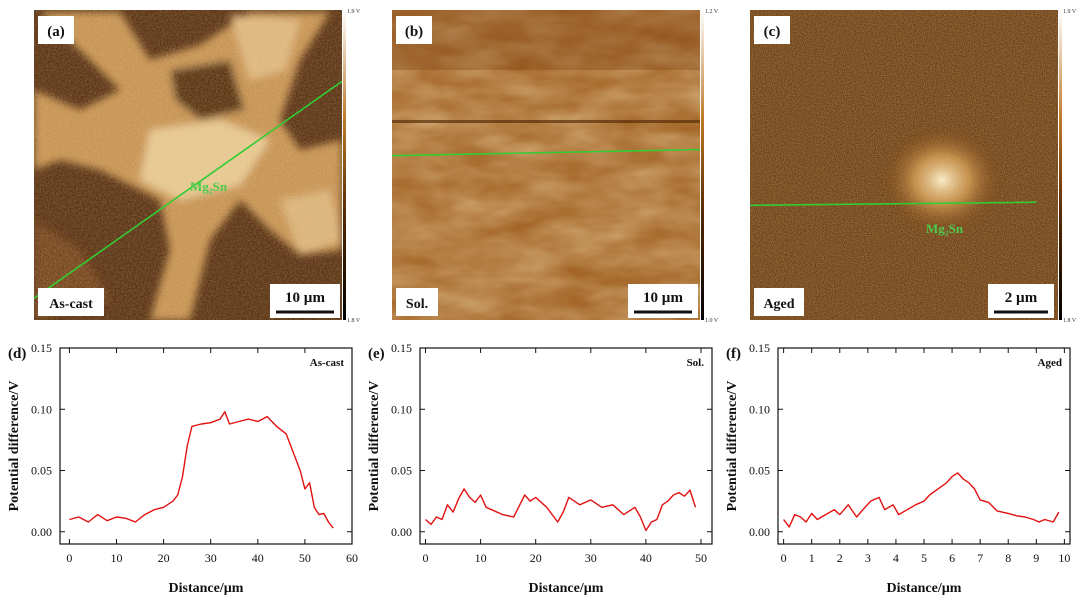 The image size is (1080, 600). I want to click on x-tick-label: 4, so click(896, 558).